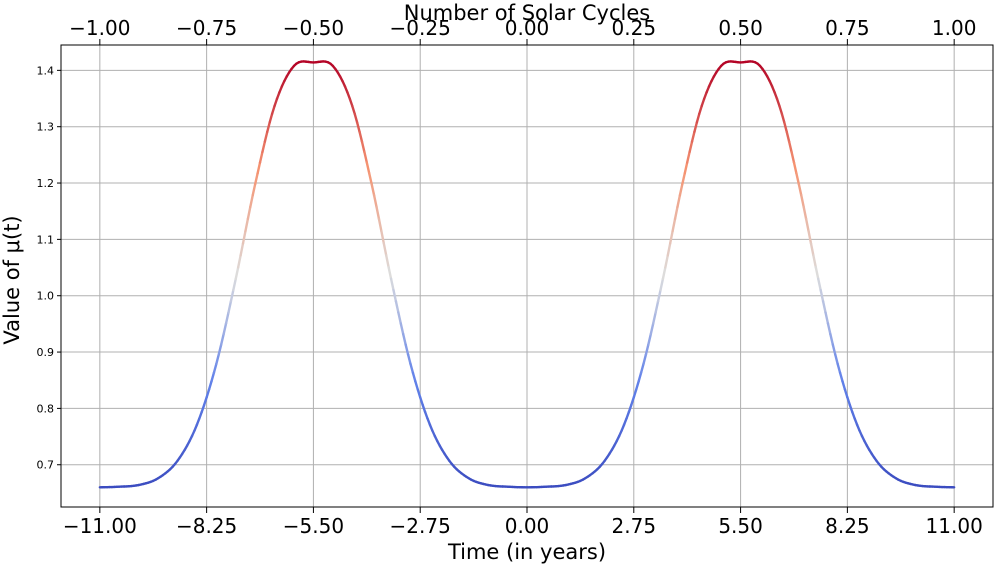 Image resolution: width=995 pixels, height=566 pixels. What do you see at coordinates (49, 268) in the screenshot?
I see `y-axis: 0.7 0.8 0.9 1.0 1.1 1.2 1.3 1.4` at bounding box center [49, 268].